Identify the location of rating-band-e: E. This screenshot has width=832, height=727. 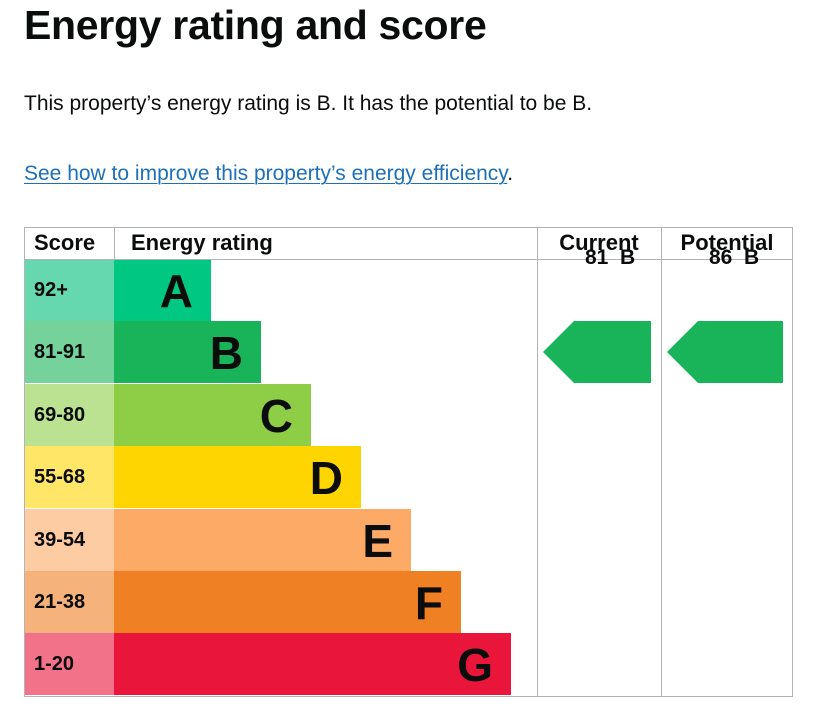
(262, 539).